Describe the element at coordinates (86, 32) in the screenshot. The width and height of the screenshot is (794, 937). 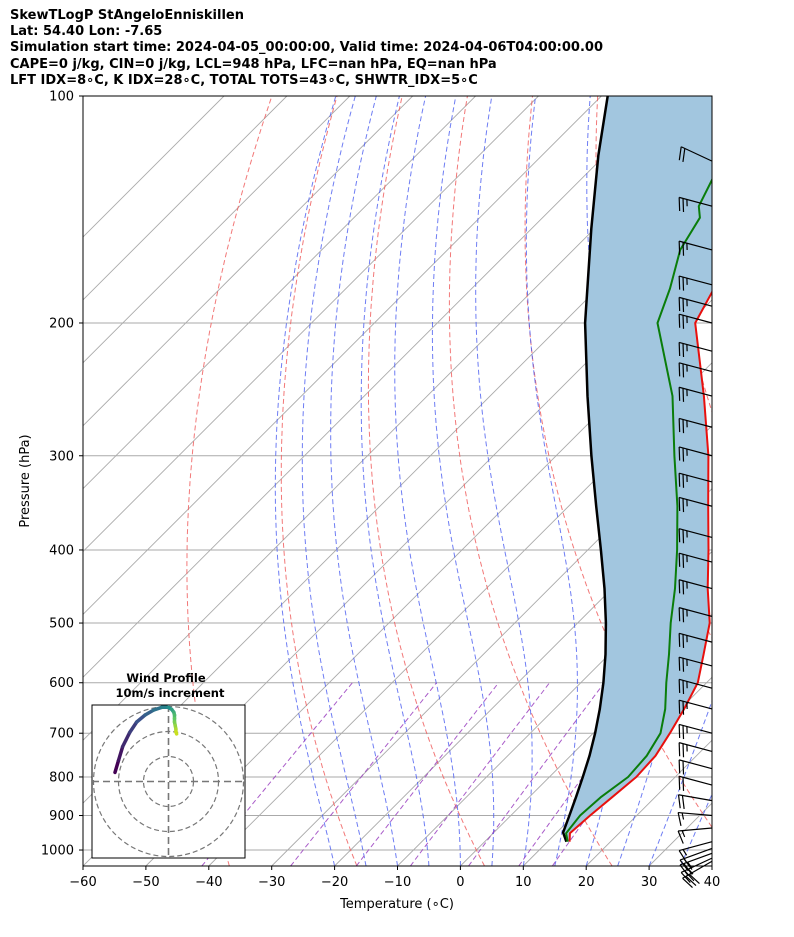
I see `title-line-2: Lat: 54.40 Lon: -7.65` at that location.